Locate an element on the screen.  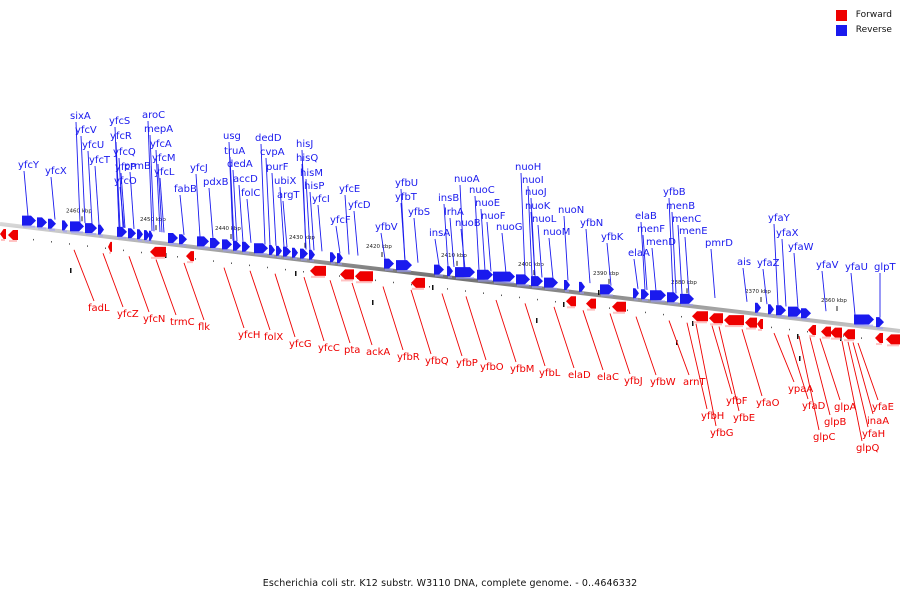
reverse-gene-label: ais is located at coordinates (744, 262).